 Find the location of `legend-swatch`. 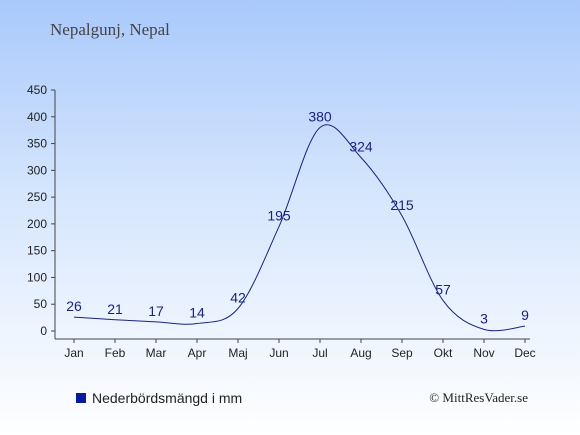

legend-swatch is located at coordinates (81, 398).